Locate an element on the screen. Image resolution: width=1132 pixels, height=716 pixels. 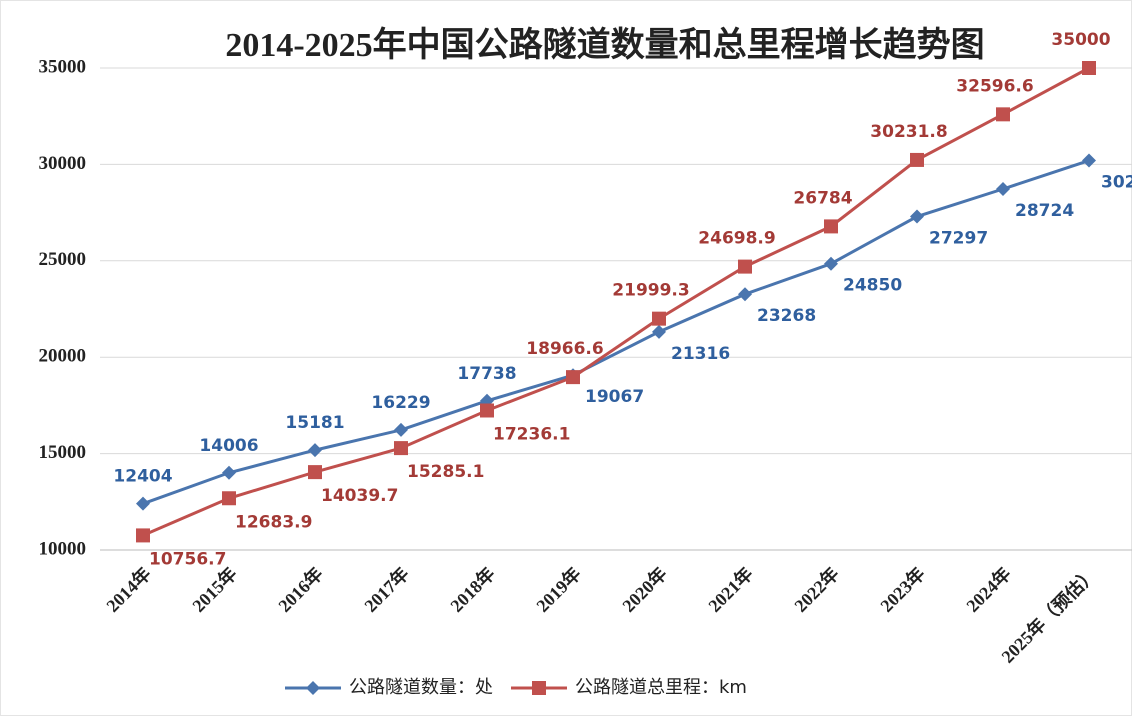
y-tick-label: 10000 is located at coordinates (63, 548).